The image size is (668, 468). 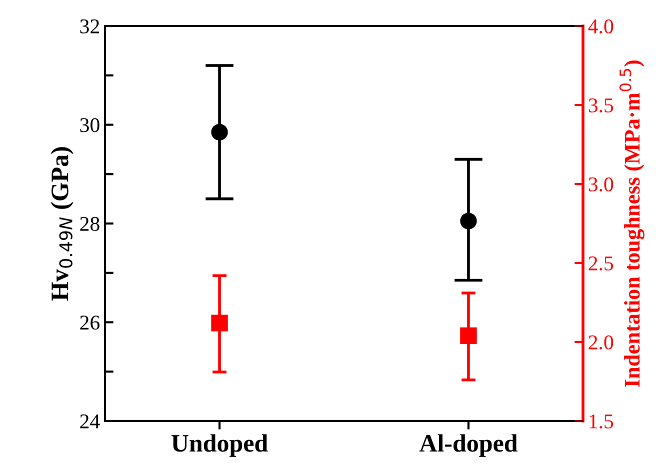 I want to click on y2-tick-label: 3.5, so click(x=601, y=105).